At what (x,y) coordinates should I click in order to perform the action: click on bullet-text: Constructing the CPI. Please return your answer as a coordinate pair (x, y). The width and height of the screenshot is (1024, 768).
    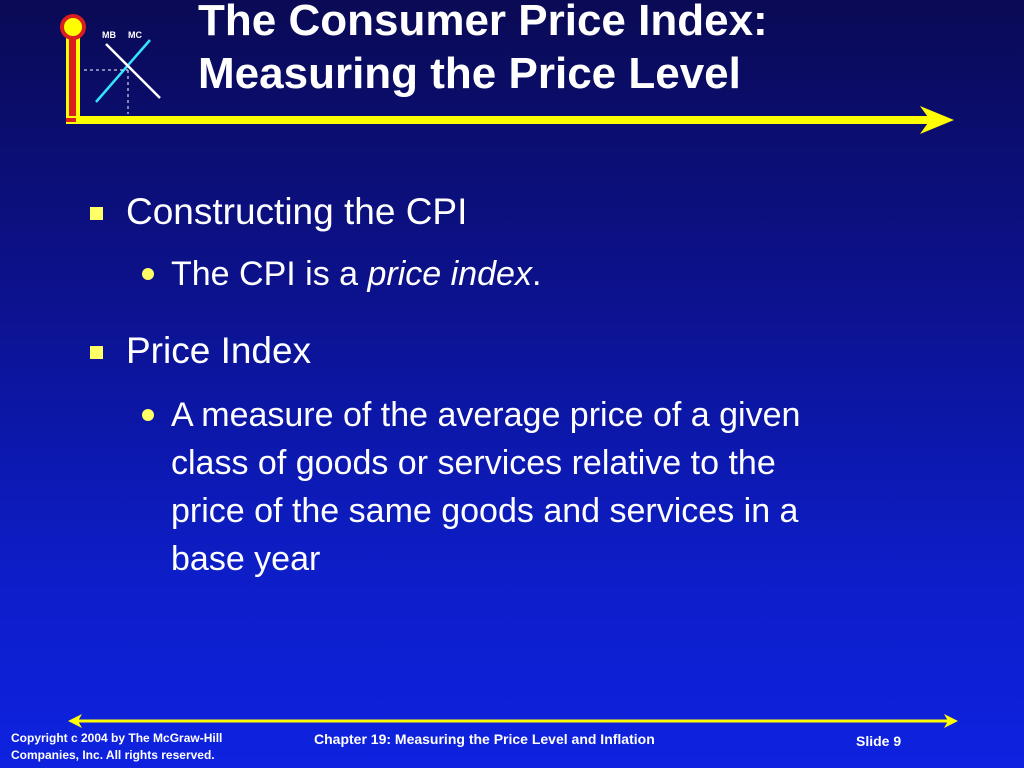
    Looking at the image, I should click on (297, 211).